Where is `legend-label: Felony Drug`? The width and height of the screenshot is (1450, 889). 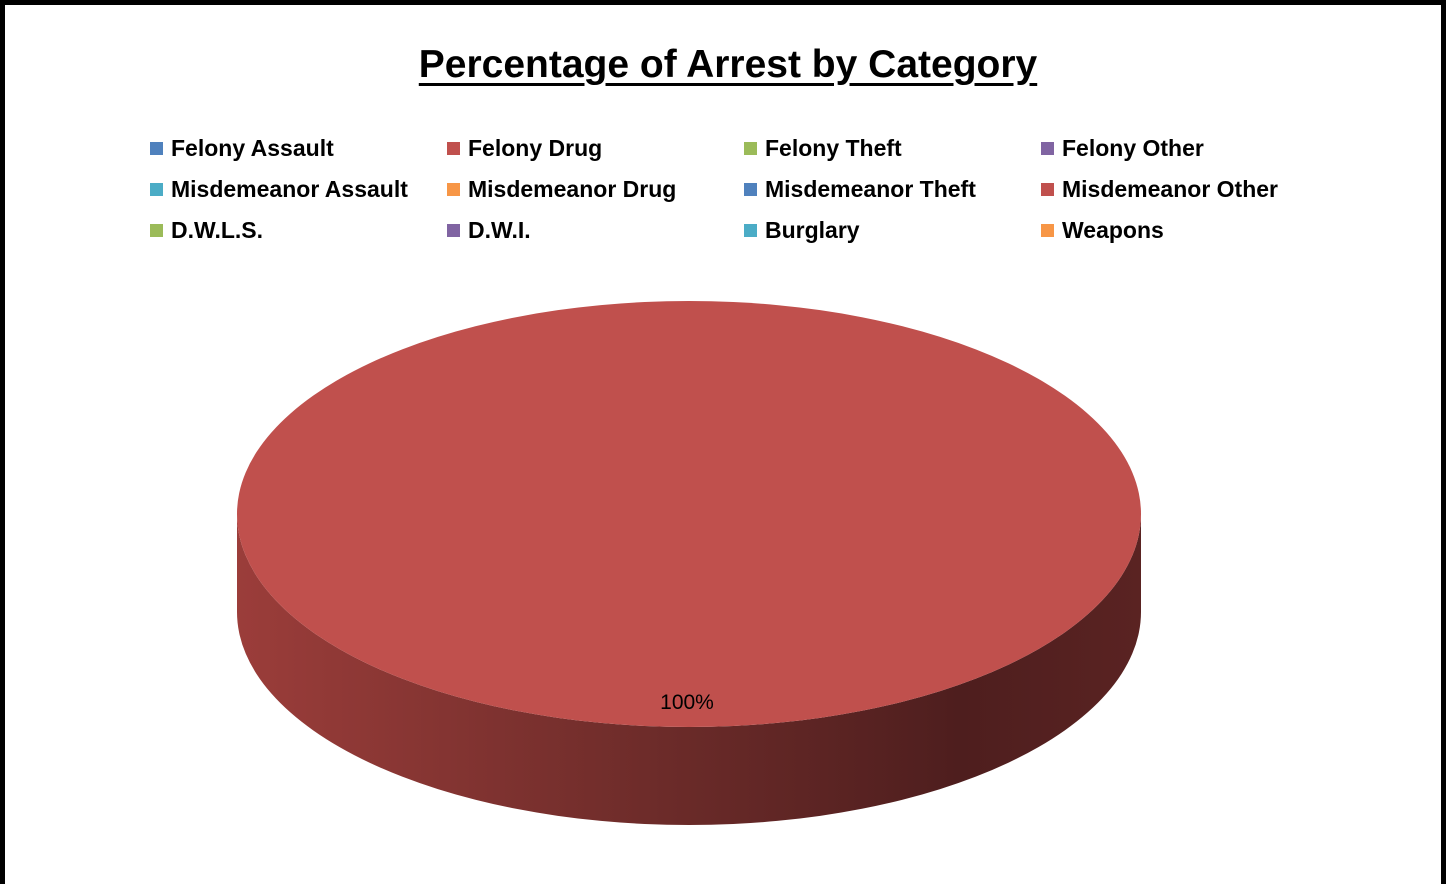 legend-label: Felony Drug is located at coordinates (535, 147).